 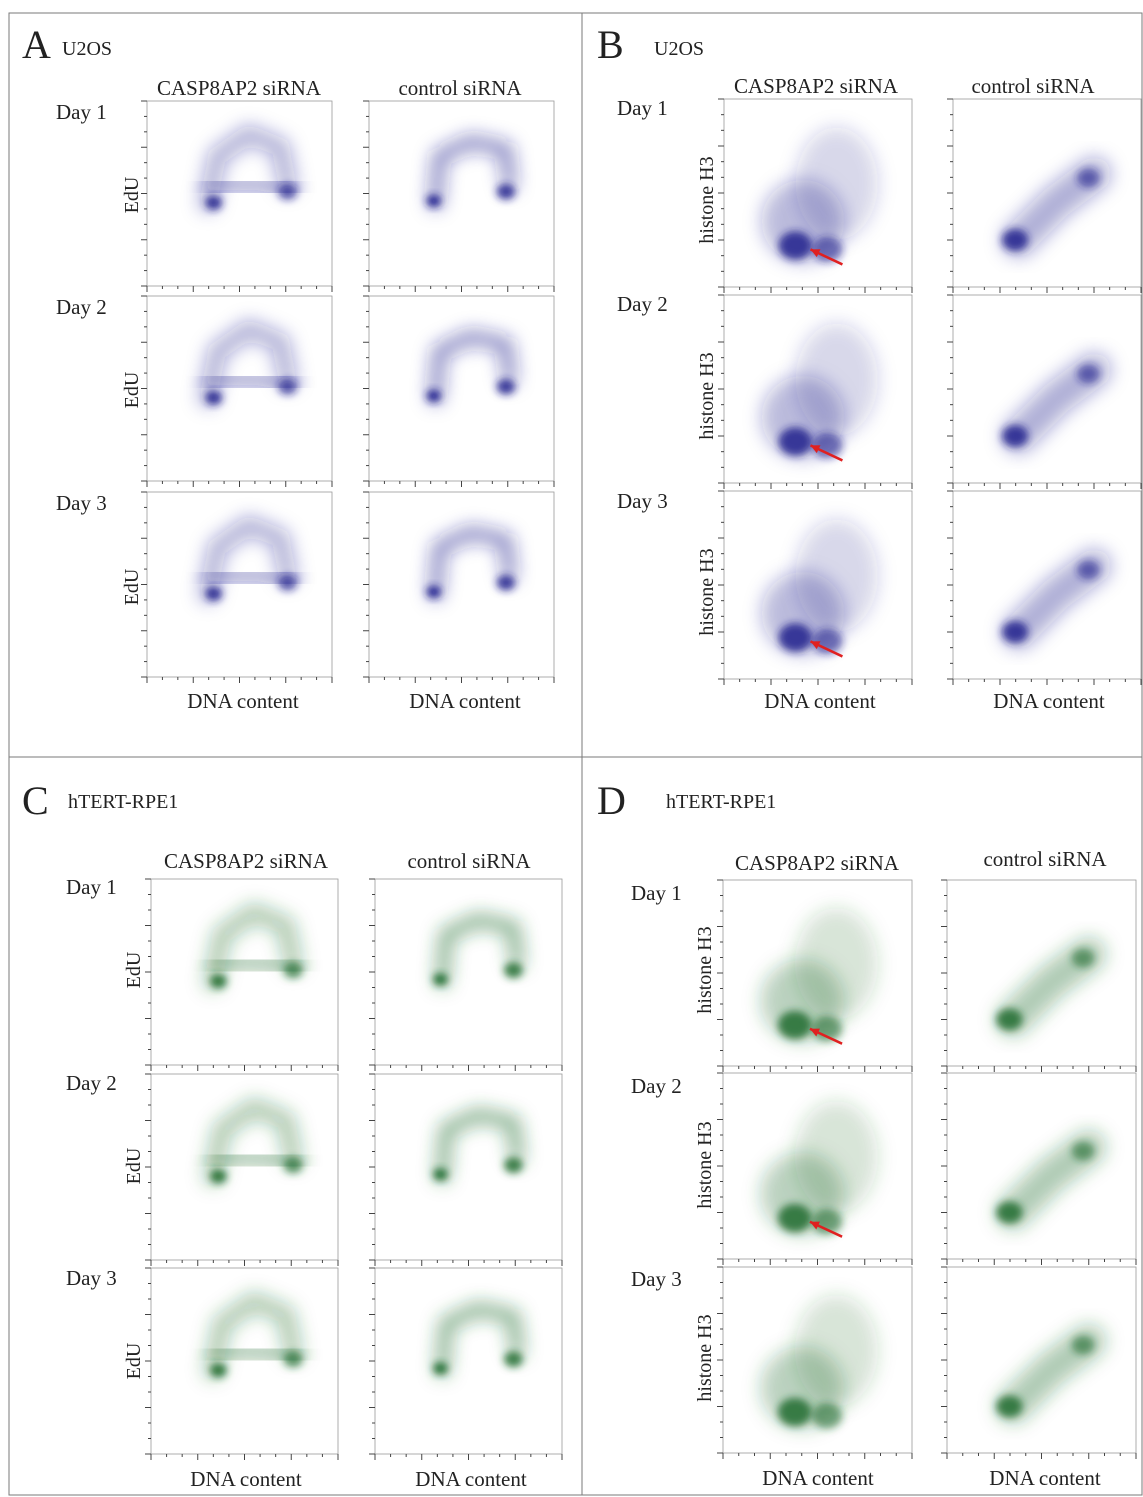 I want to click on panel-D-xlabel-1: DNA content, so click(x=818, y=1478).